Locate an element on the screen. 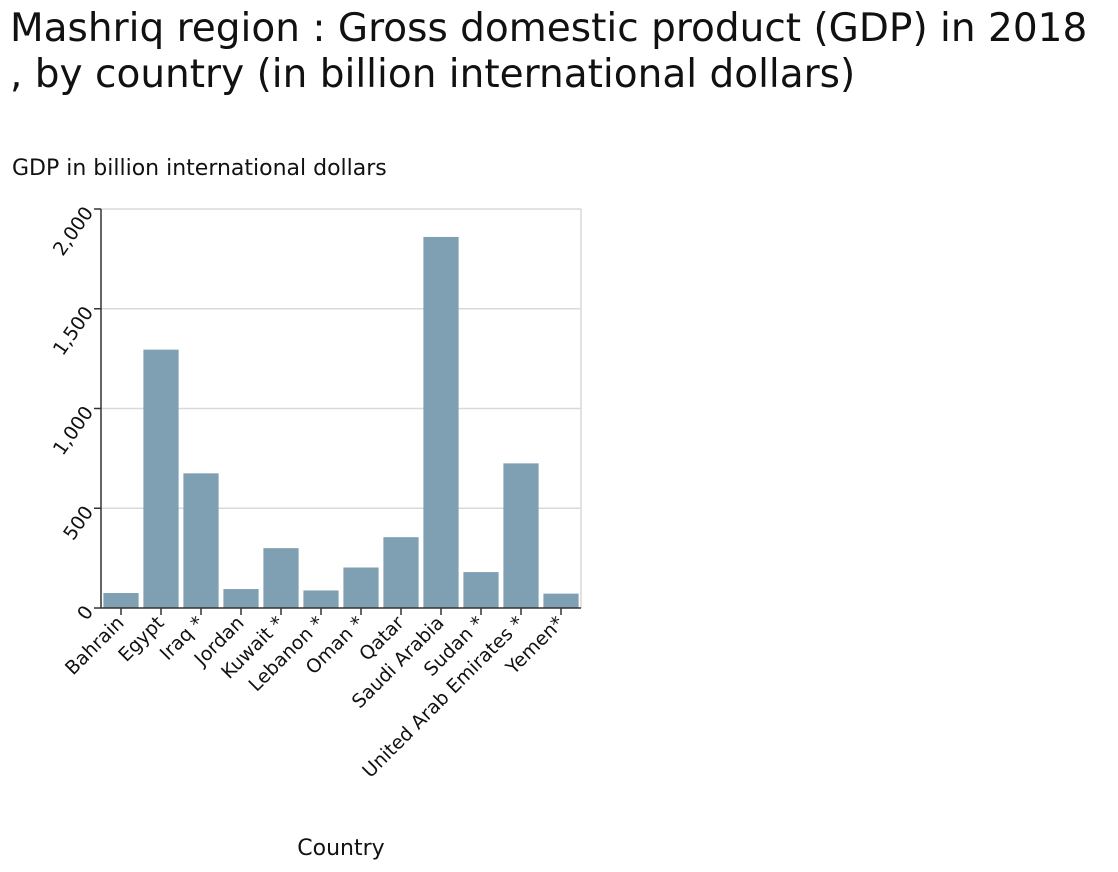 This screenshot has height=872, width=1118. y-tick-label: 1,500 is located at coordinates (73, 330).